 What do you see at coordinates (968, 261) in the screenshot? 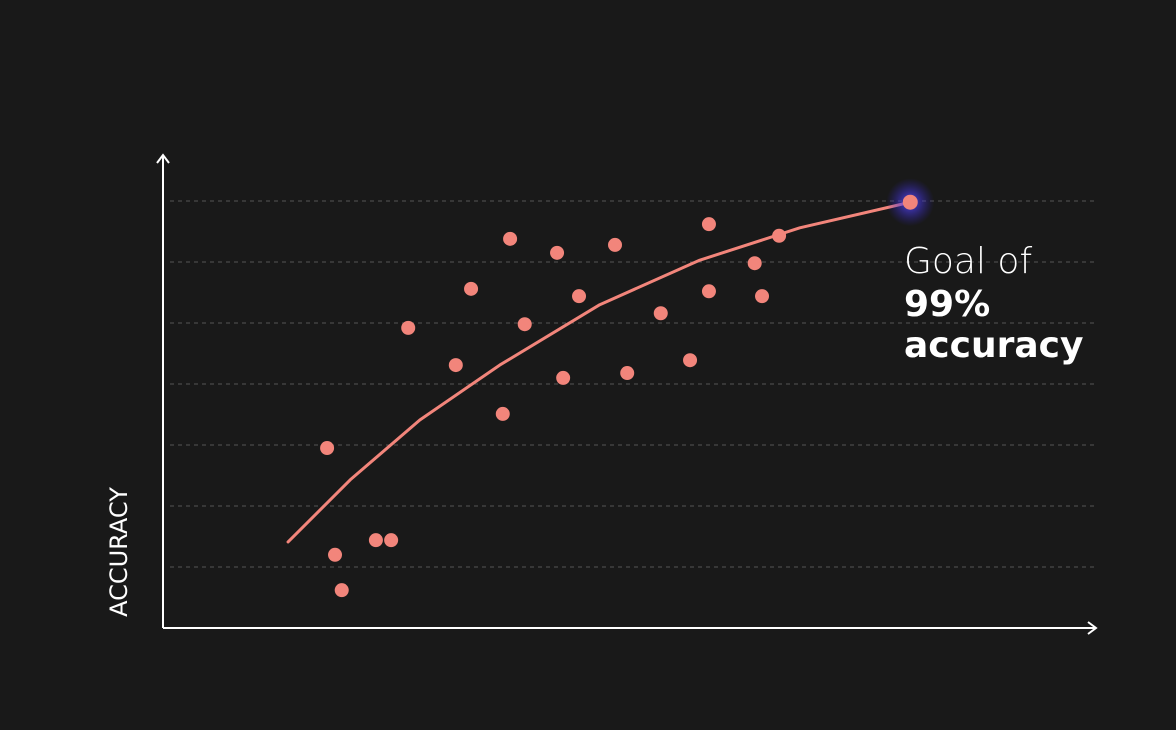
I see `goal-label: Goal of` at bounding box center [968, 261].